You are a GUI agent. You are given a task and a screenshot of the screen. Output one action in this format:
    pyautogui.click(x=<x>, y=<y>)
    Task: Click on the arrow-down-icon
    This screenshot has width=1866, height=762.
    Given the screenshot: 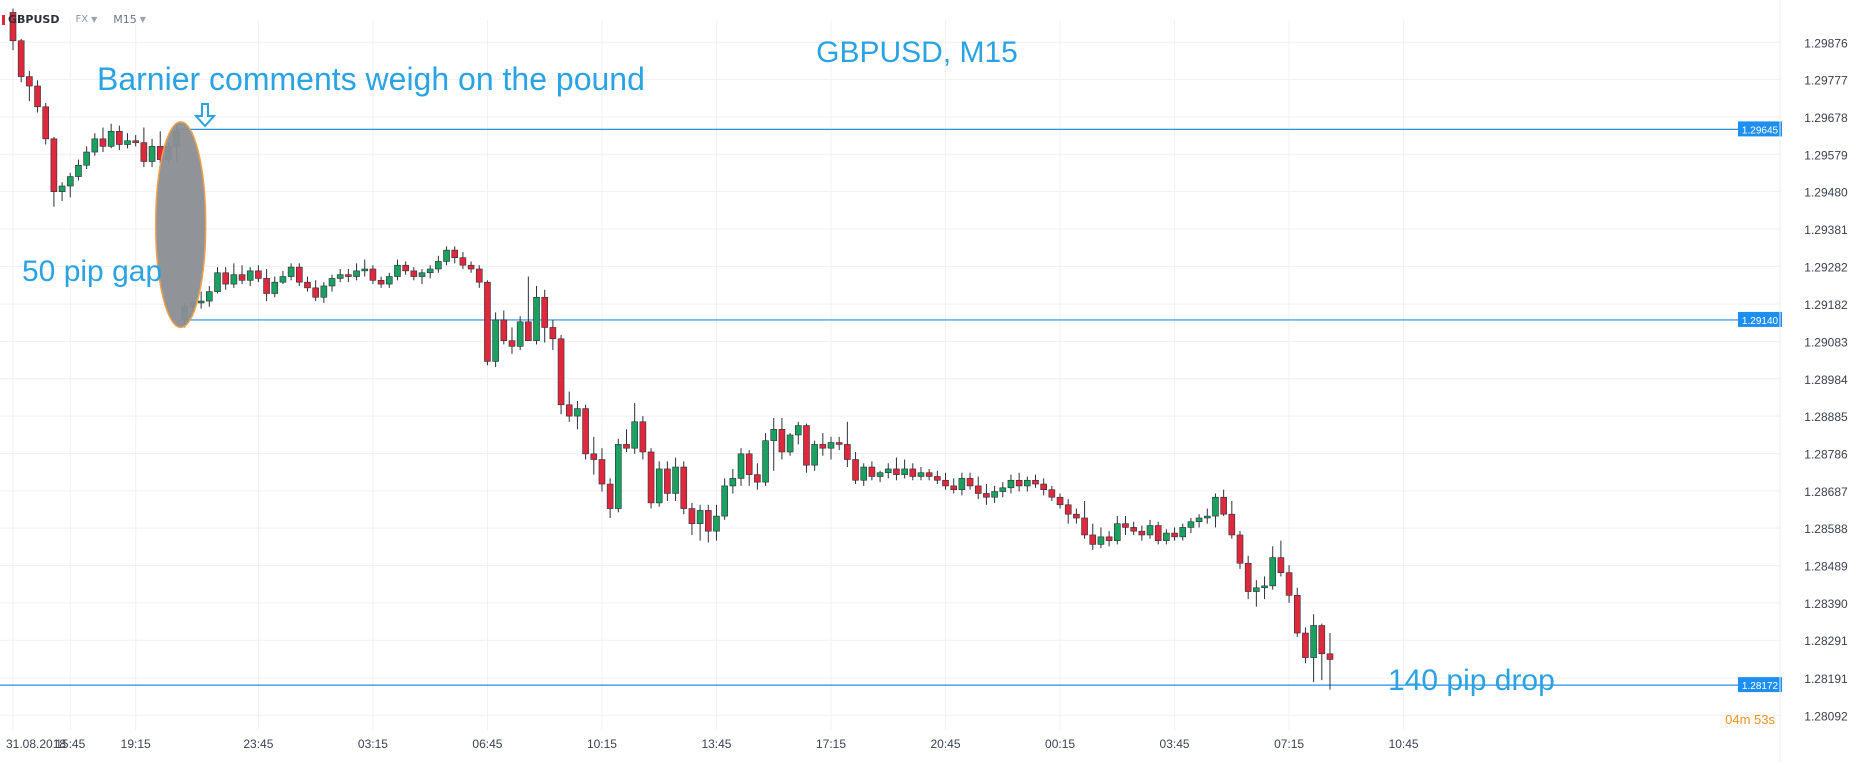 What is the action you would take?
    pyautogui.click(x=205, y=115)
    